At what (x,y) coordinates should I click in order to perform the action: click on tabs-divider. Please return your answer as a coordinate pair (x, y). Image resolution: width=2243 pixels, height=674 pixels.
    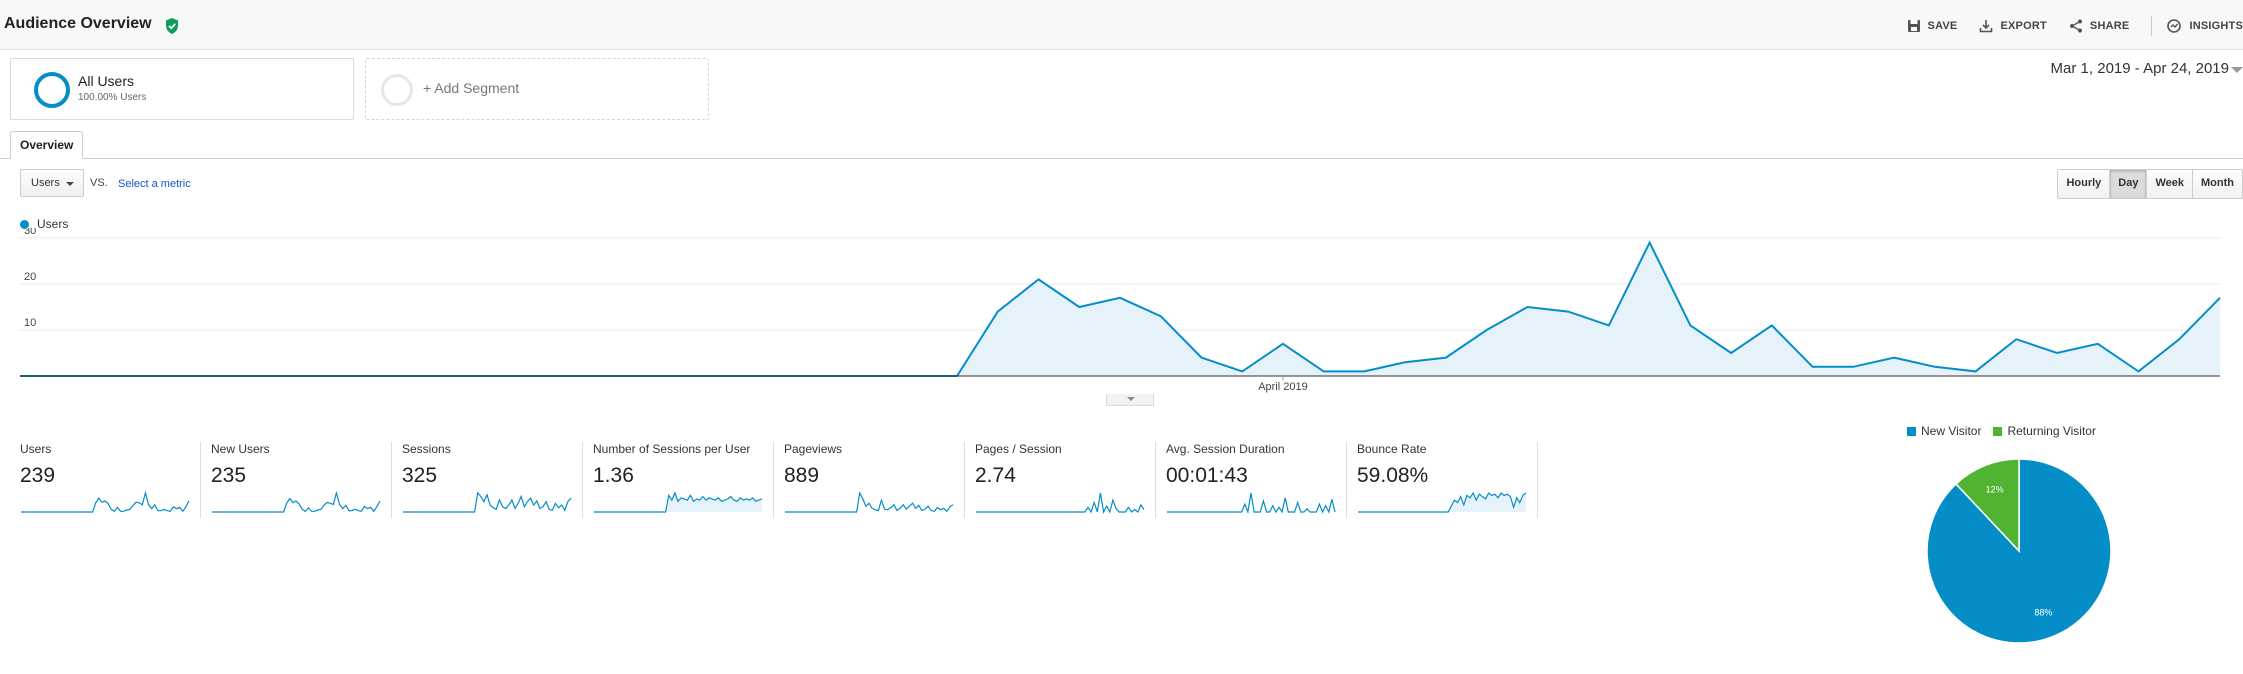
    Looking at the image, I should click on (1121, 158).